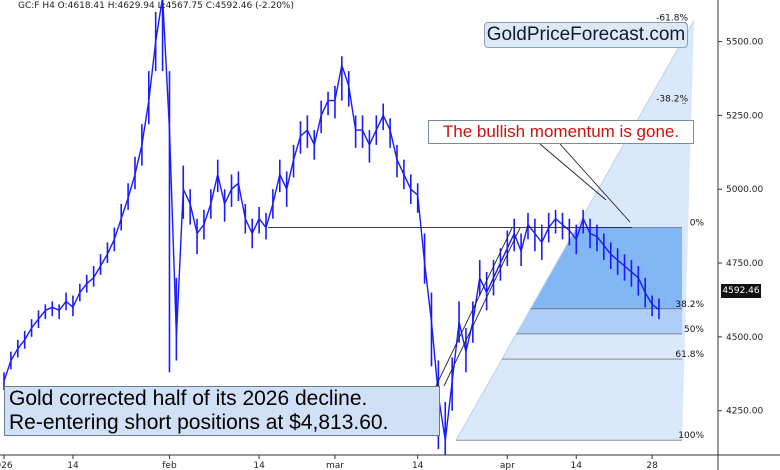 The image size is (780, 470). I want to click on x-tick-label: feb, so click(169, 465).